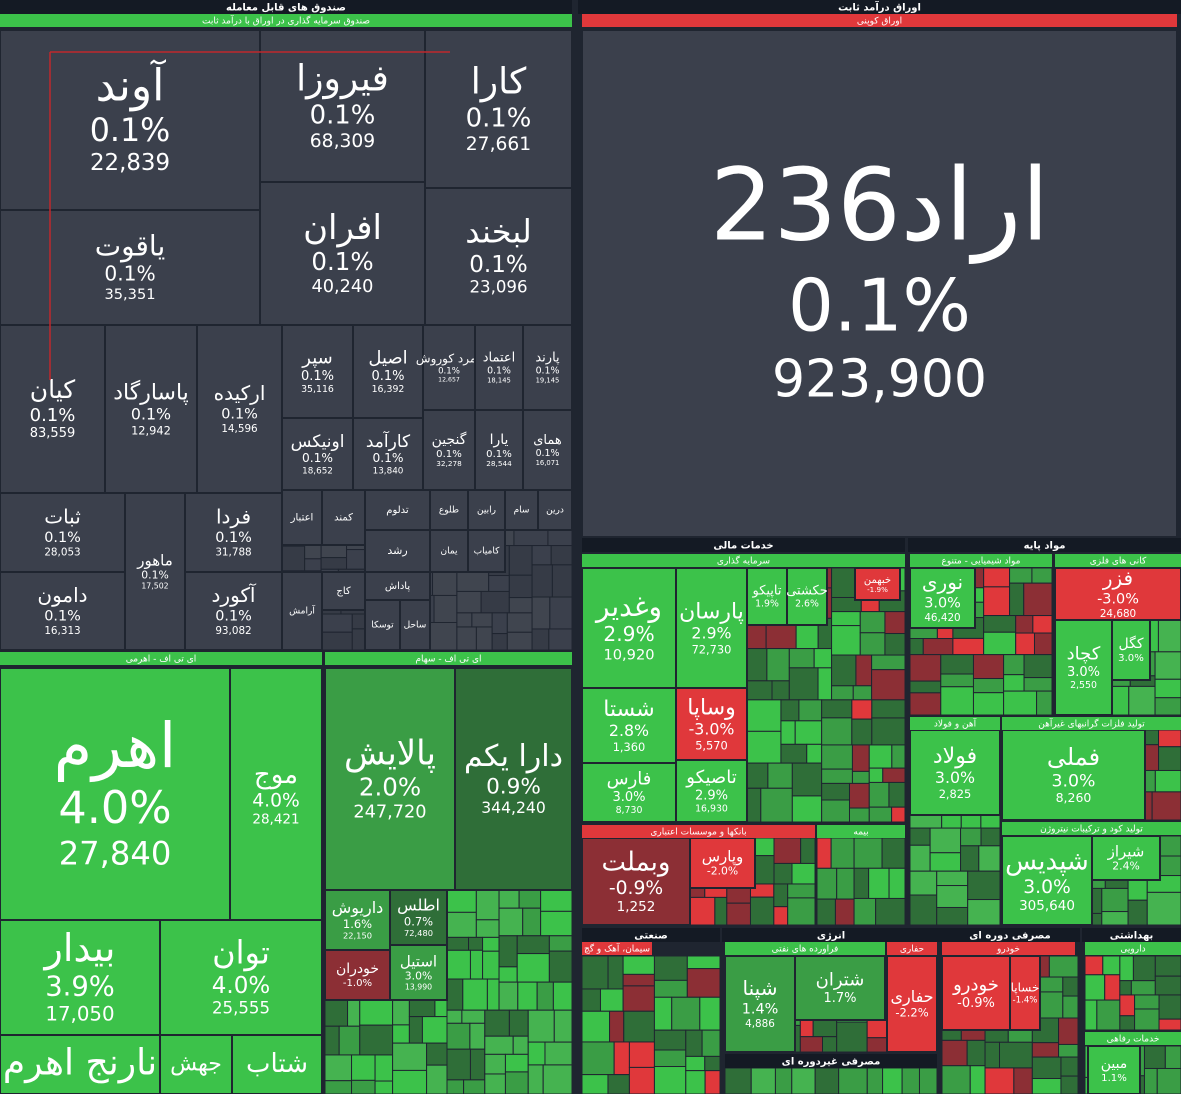 This screenshot has height=1094, width=1181. Describe the element at coordinates (722, 871) in the screenshot. I see `tile-change: -2.0%` at that location.